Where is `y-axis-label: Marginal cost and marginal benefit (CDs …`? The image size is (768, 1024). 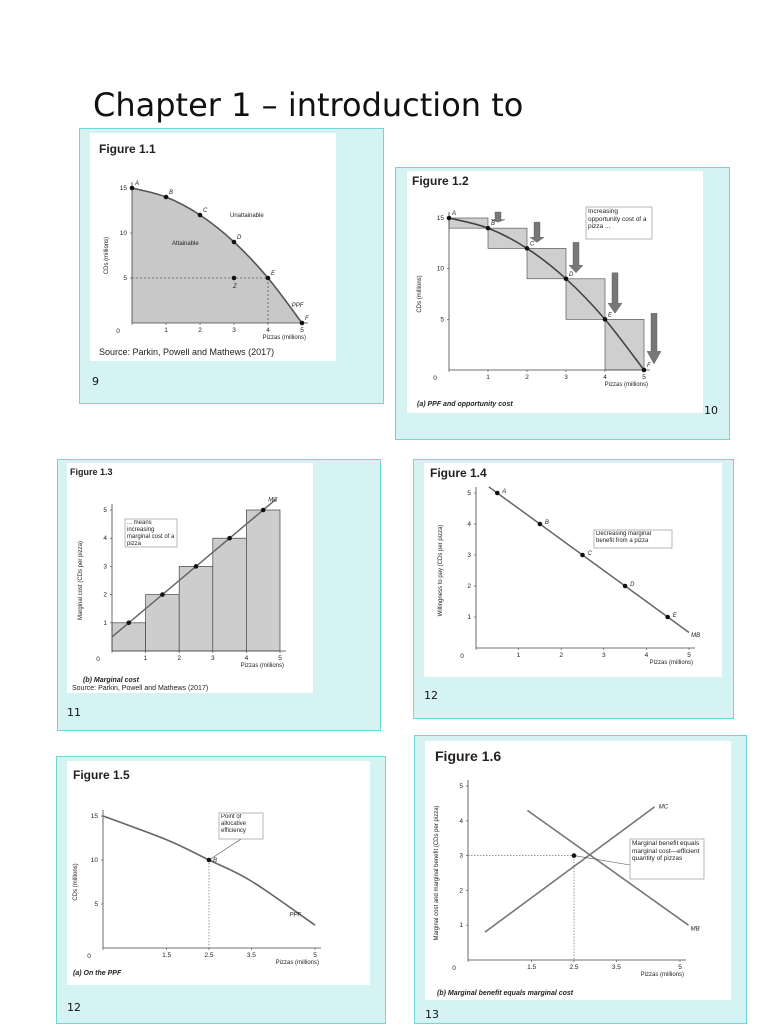
y-axis-label: Marginal cost and marginal benefit (CDs … is located at coordinates (437, 872).